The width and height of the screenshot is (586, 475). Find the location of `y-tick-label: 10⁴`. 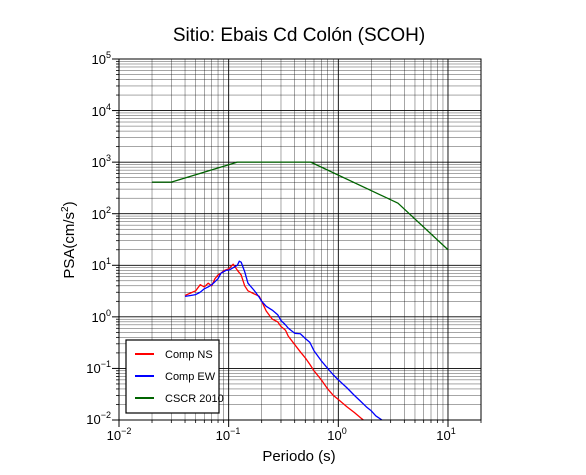

y-tick-label: 10⁴ is located at coordinates (101, 110).